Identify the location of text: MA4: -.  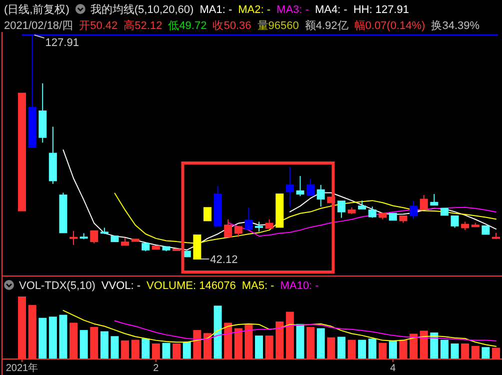
(331, 10).